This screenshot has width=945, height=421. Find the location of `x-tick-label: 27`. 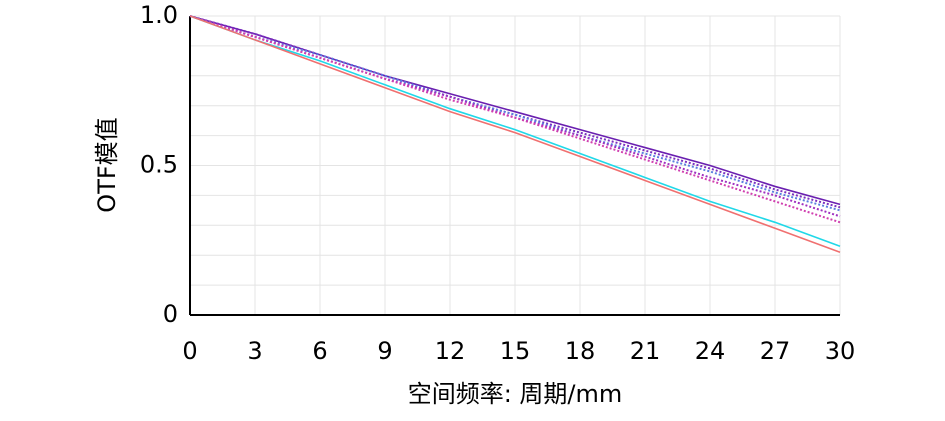

x-tick-label: 27 is located at coordinates (775, 351).